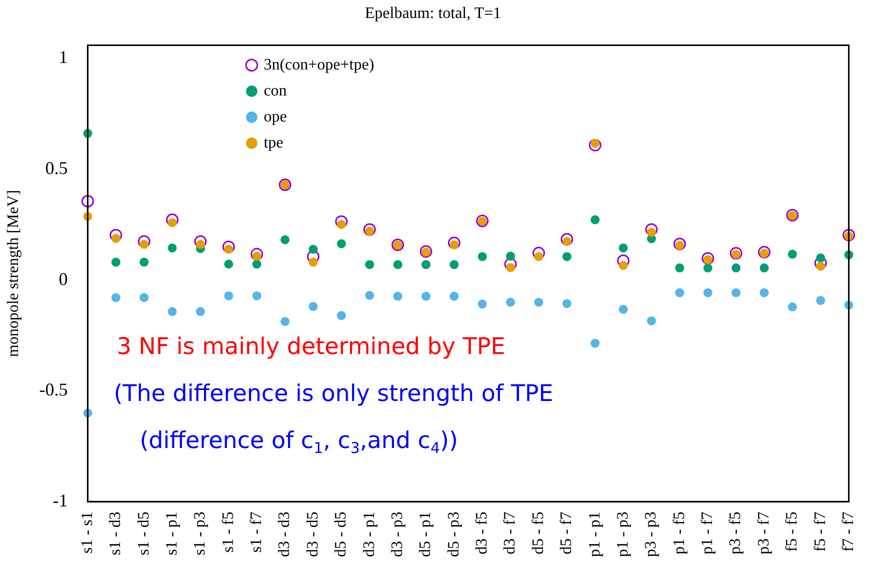 The height and width of the screenshot is (567, 878). Describe the element at coordinates (538, 533) in the screenshot. I see `x-tick-label: d5 - f5` at that location.